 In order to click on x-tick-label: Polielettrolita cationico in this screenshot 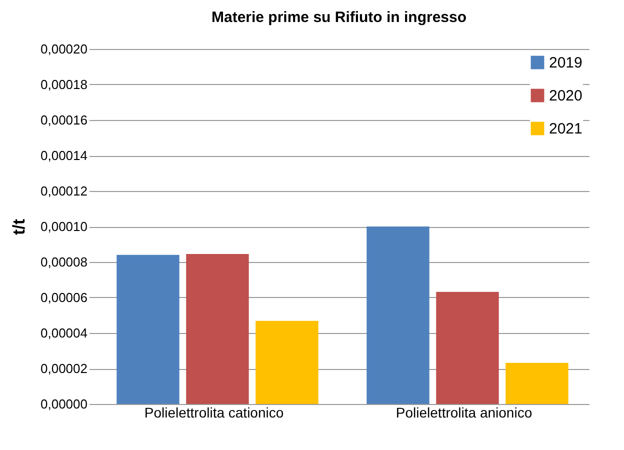, I will do `click(214, 412)`.